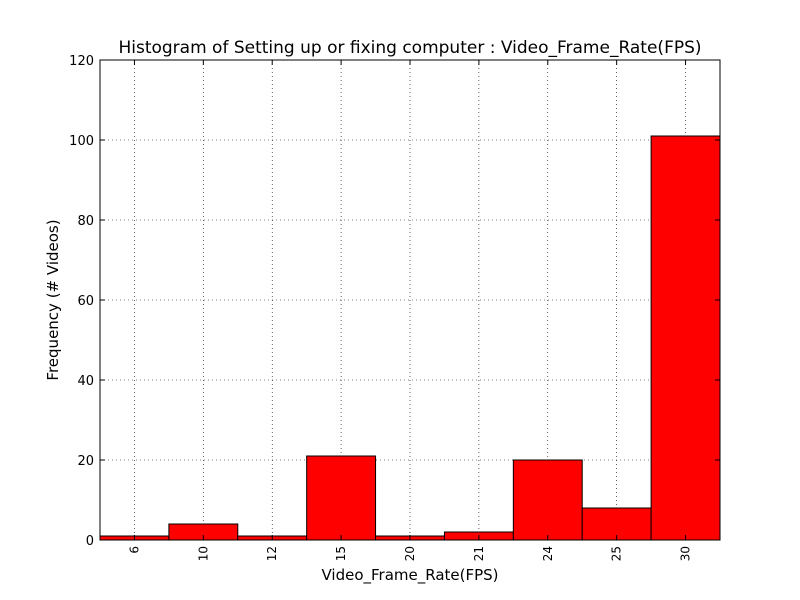  Describe the element at coordinates (410, 553) in the screenshot. I see `x-tick-label: 20` at that location.